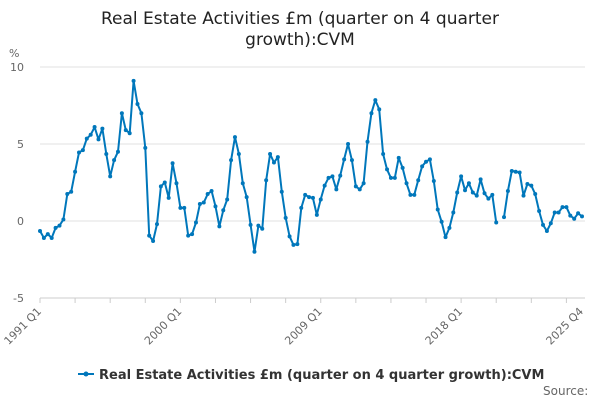 This screenshot has height=400, width=600. I want to click on x-tick-label: 2025 Q4, so click(565, 326).